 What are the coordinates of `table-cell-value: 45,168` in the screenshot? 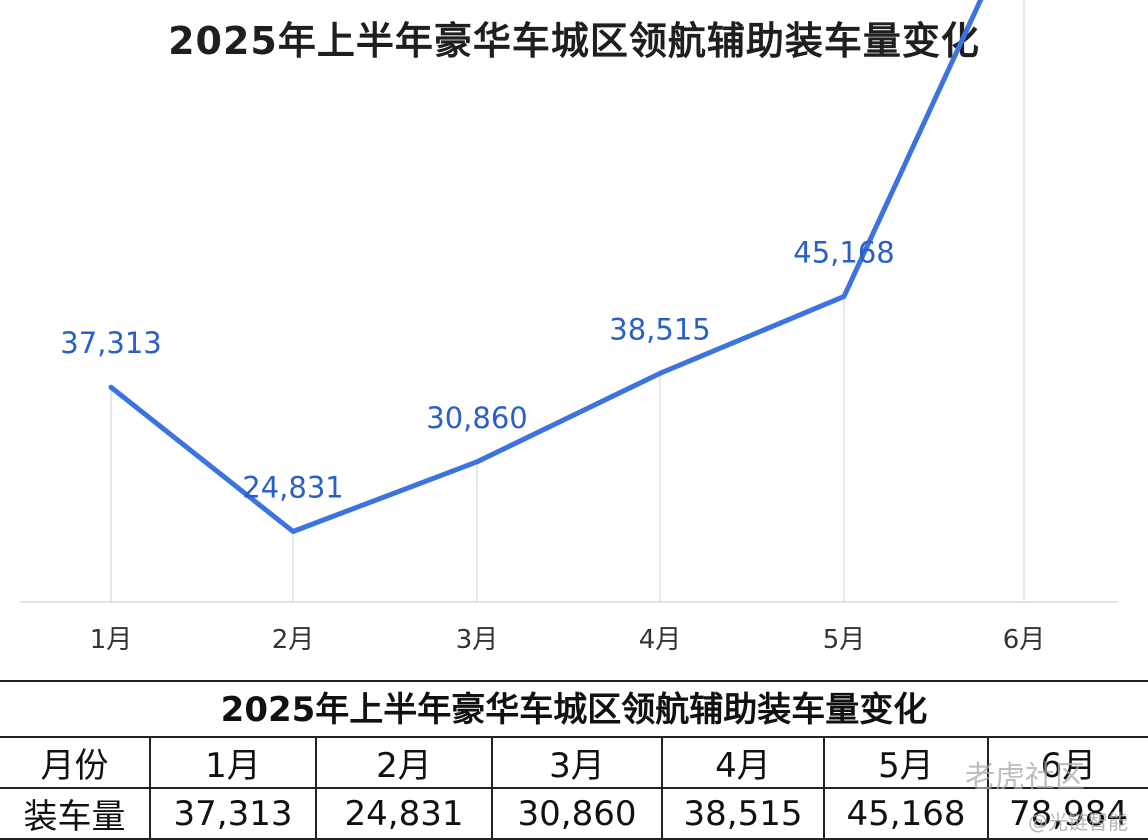 It's located at (906, 813).